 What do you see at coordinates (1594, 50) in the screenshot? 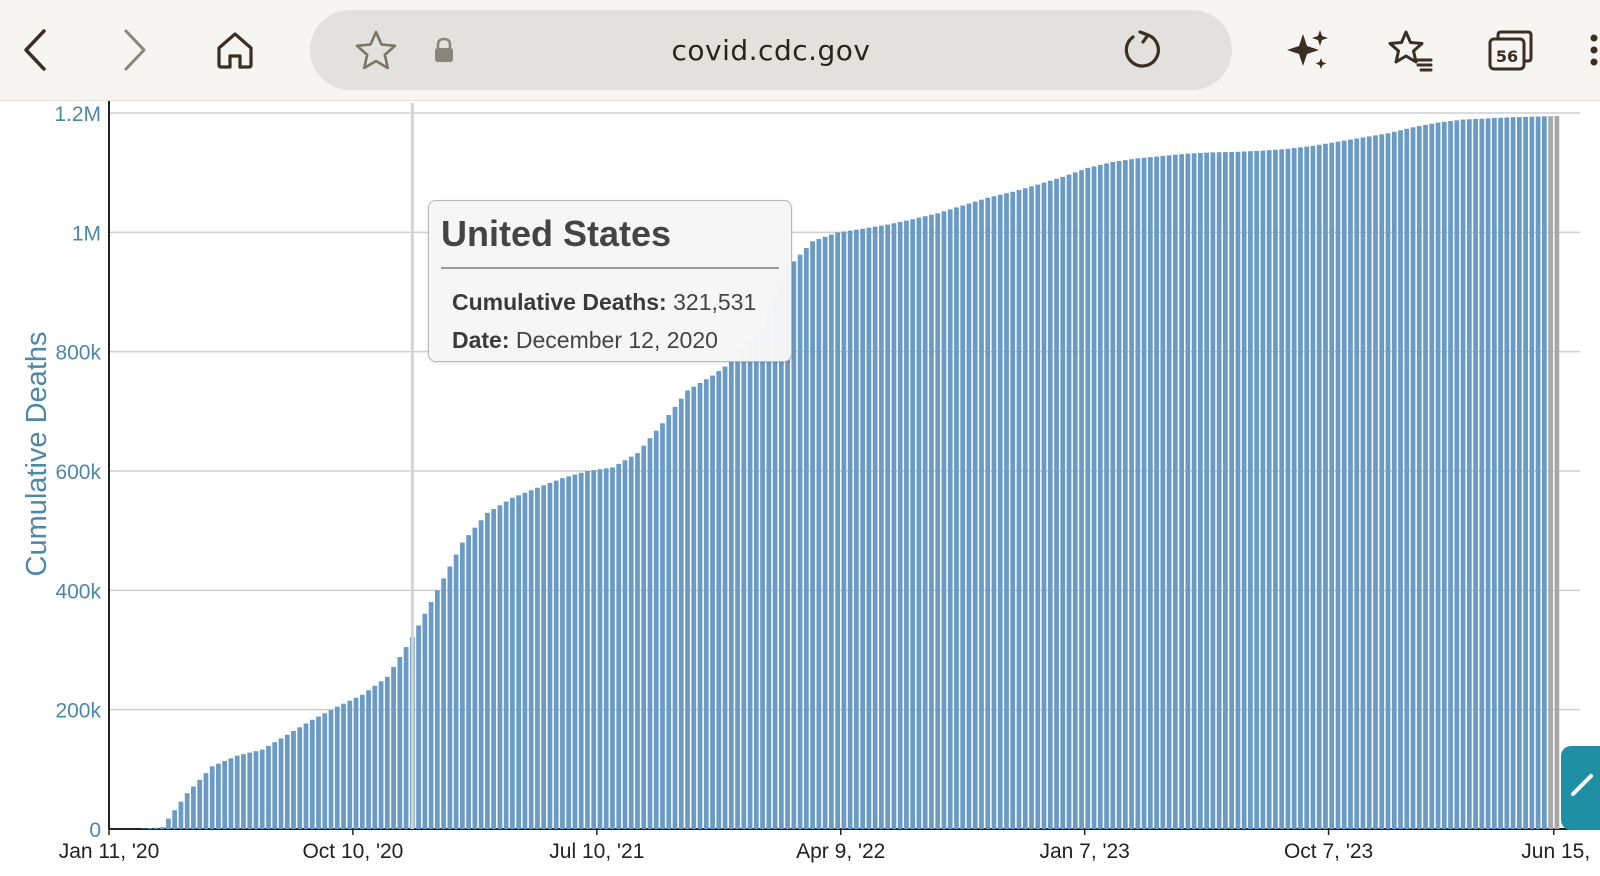
I see `menu-icon` at bounding box center [1594, 50].